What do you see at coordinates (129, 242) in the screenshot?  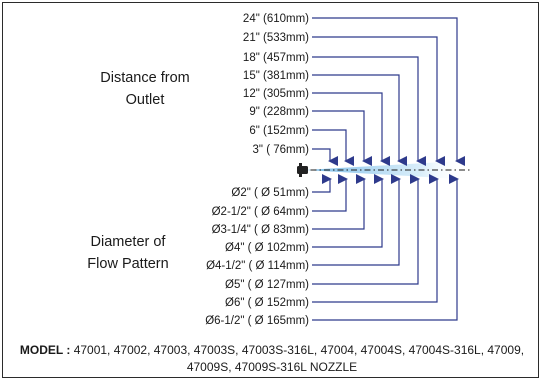 I see `diameter-title-line1: Diameter of` at bounding box center [129, 242].